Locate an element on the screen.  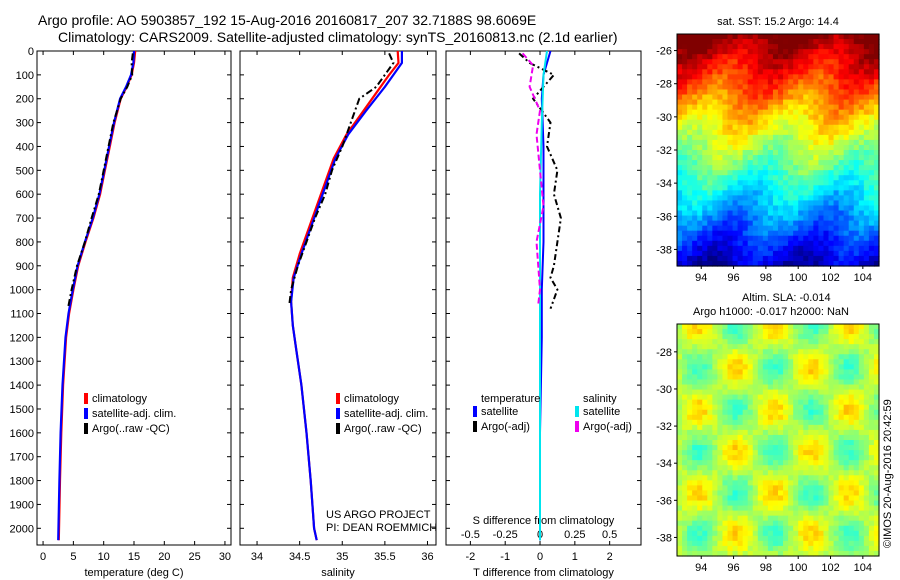
legend-swatch is located at coordinates (577, 426).